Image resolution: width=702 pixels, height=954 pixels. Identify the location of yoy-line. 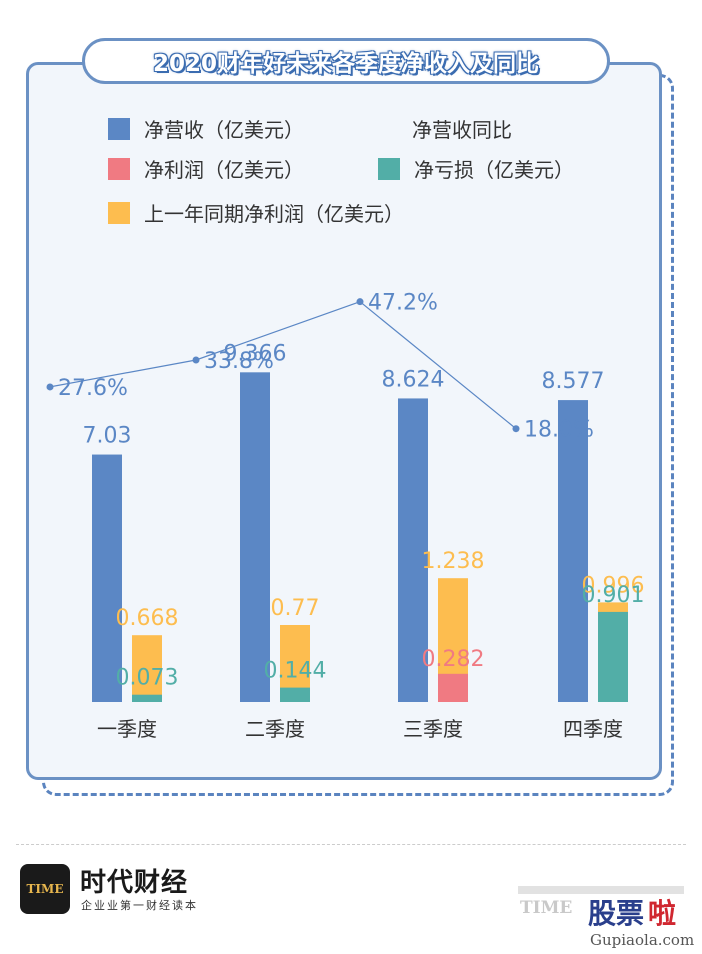
(283, 365).